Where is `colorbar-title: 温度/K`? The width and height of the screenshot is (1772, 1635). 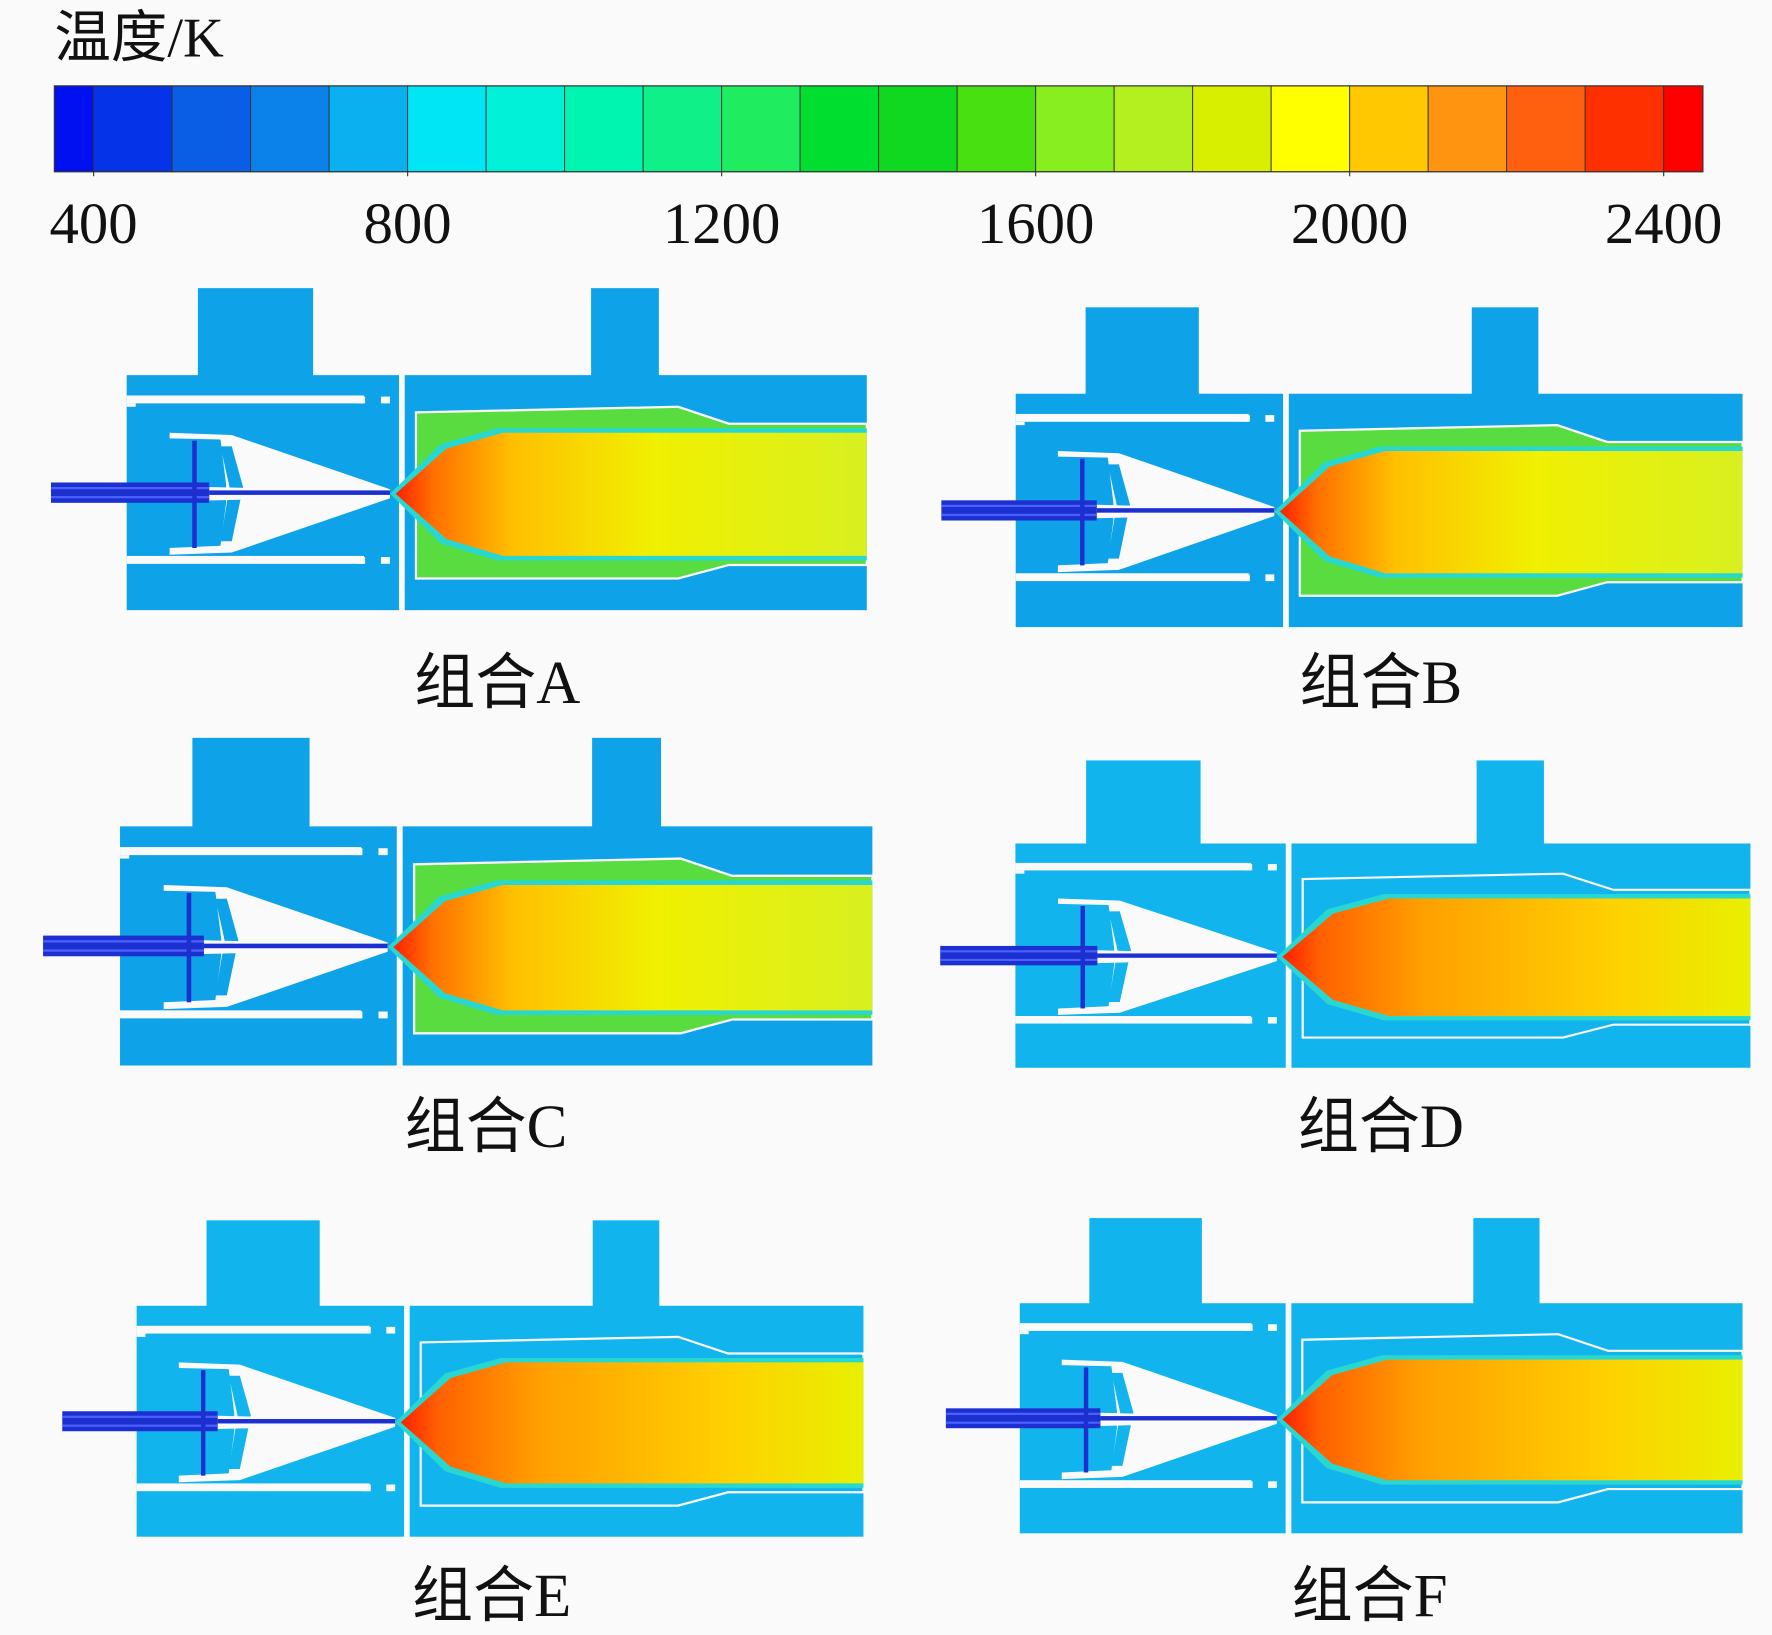 colorbar-title: 温度/K is located at coordinates (139, 38).